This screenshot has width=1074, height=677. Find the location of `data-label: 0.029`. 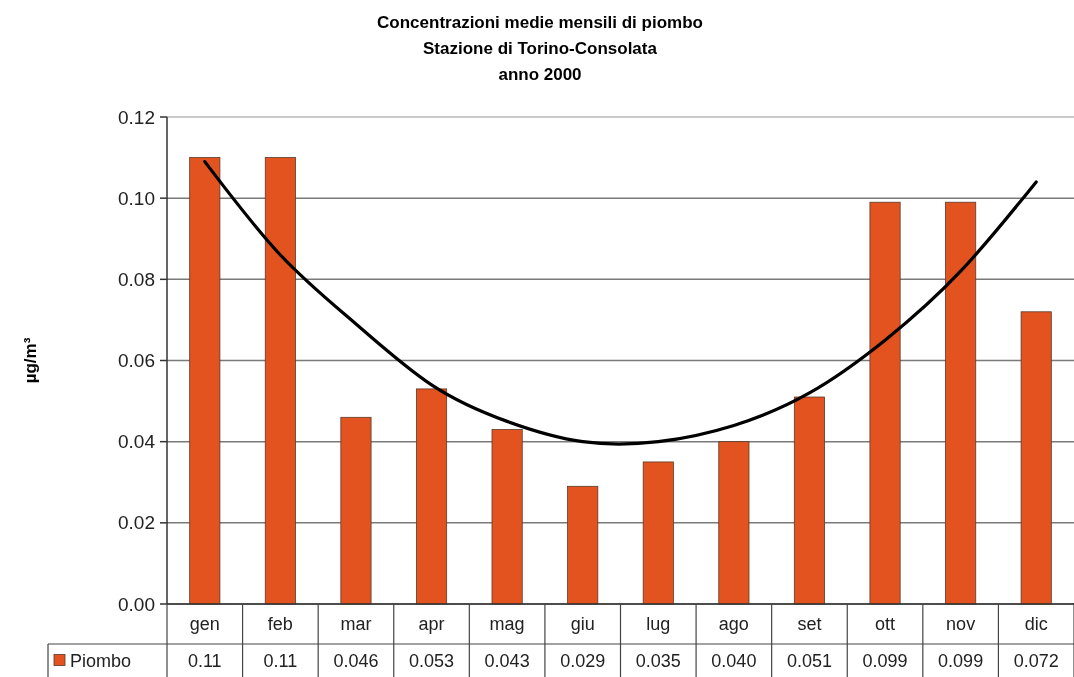

data-label: 0.029 is located at coordinates (583, 660).